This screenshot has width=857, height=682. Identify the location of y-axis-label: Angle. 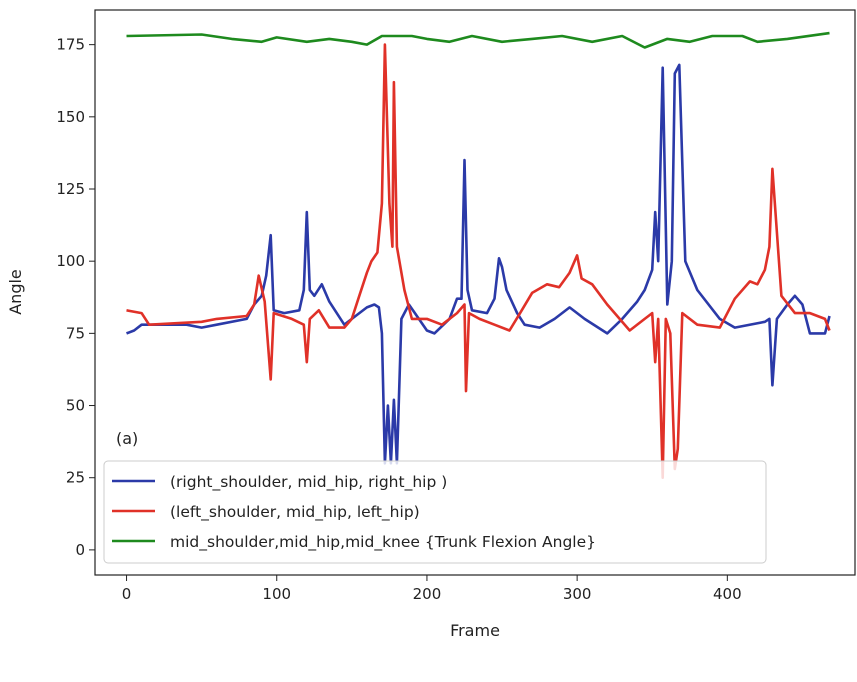
(15, 292).